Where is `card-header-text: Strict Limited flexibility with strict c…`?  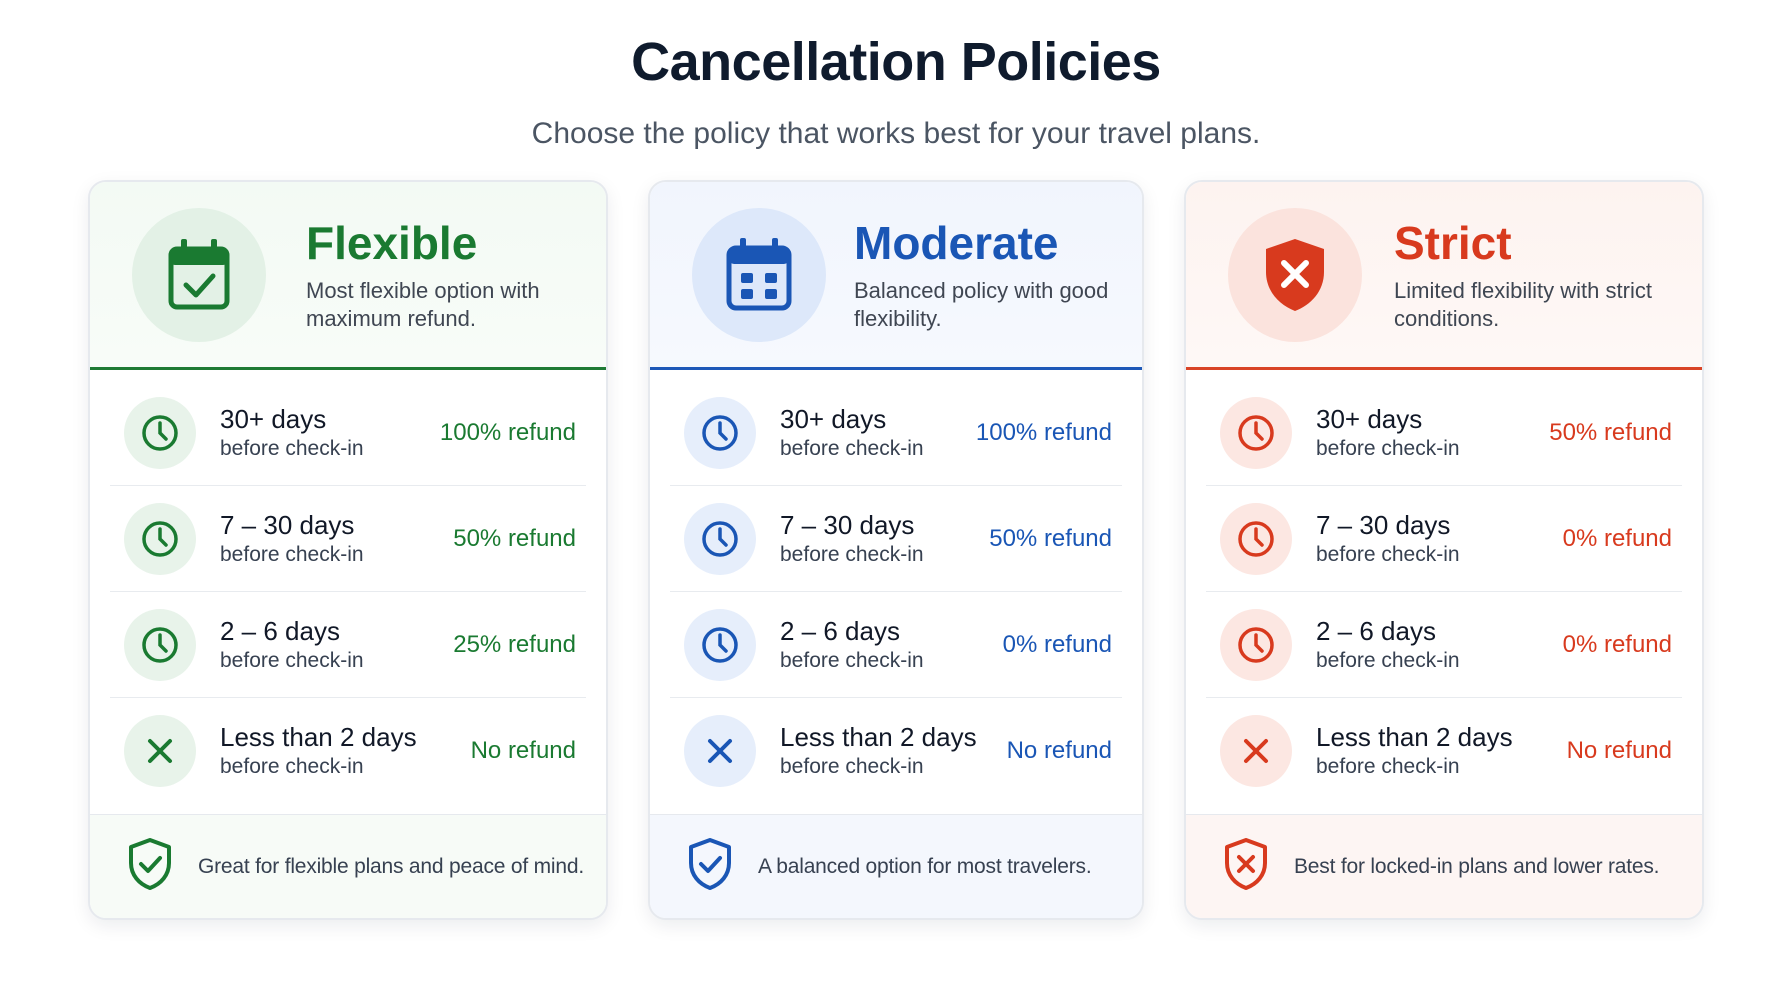 card-header-text: Strict Limited flexibility with strict c… is located at coordinates (1529, 275).